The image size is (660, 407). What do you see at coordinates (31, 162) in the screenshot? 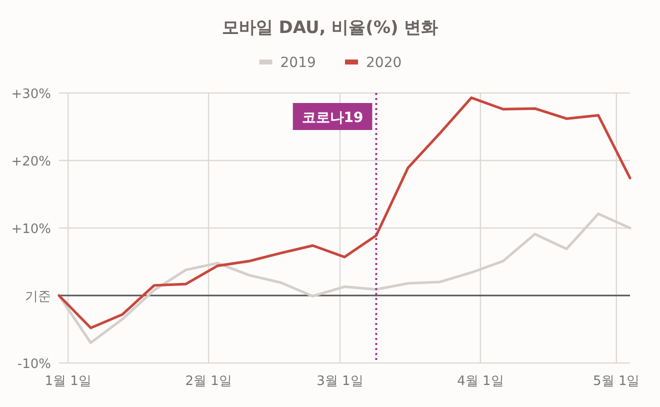
I see `y-tick-label: +20%` at bounding box center [31, 162].